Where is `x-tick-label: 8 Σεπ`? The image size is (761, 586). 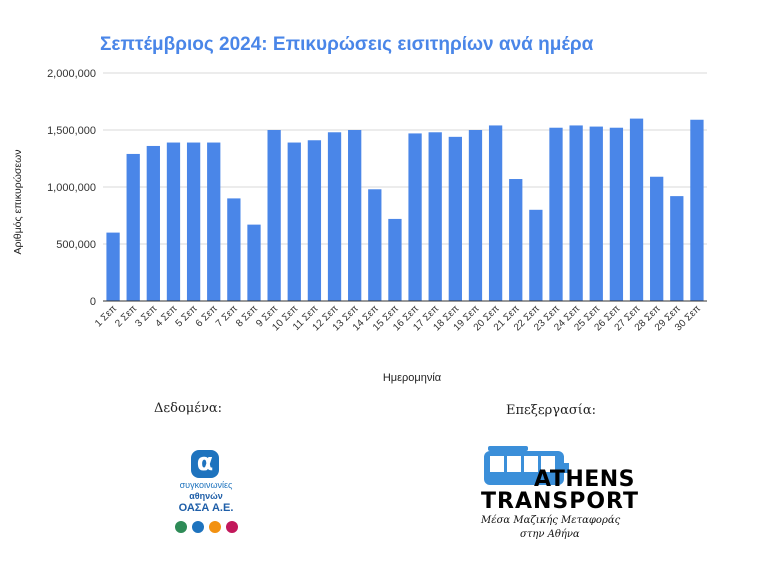 x-tick-label: 8 Σεπ is located at coordinates (247, 316).